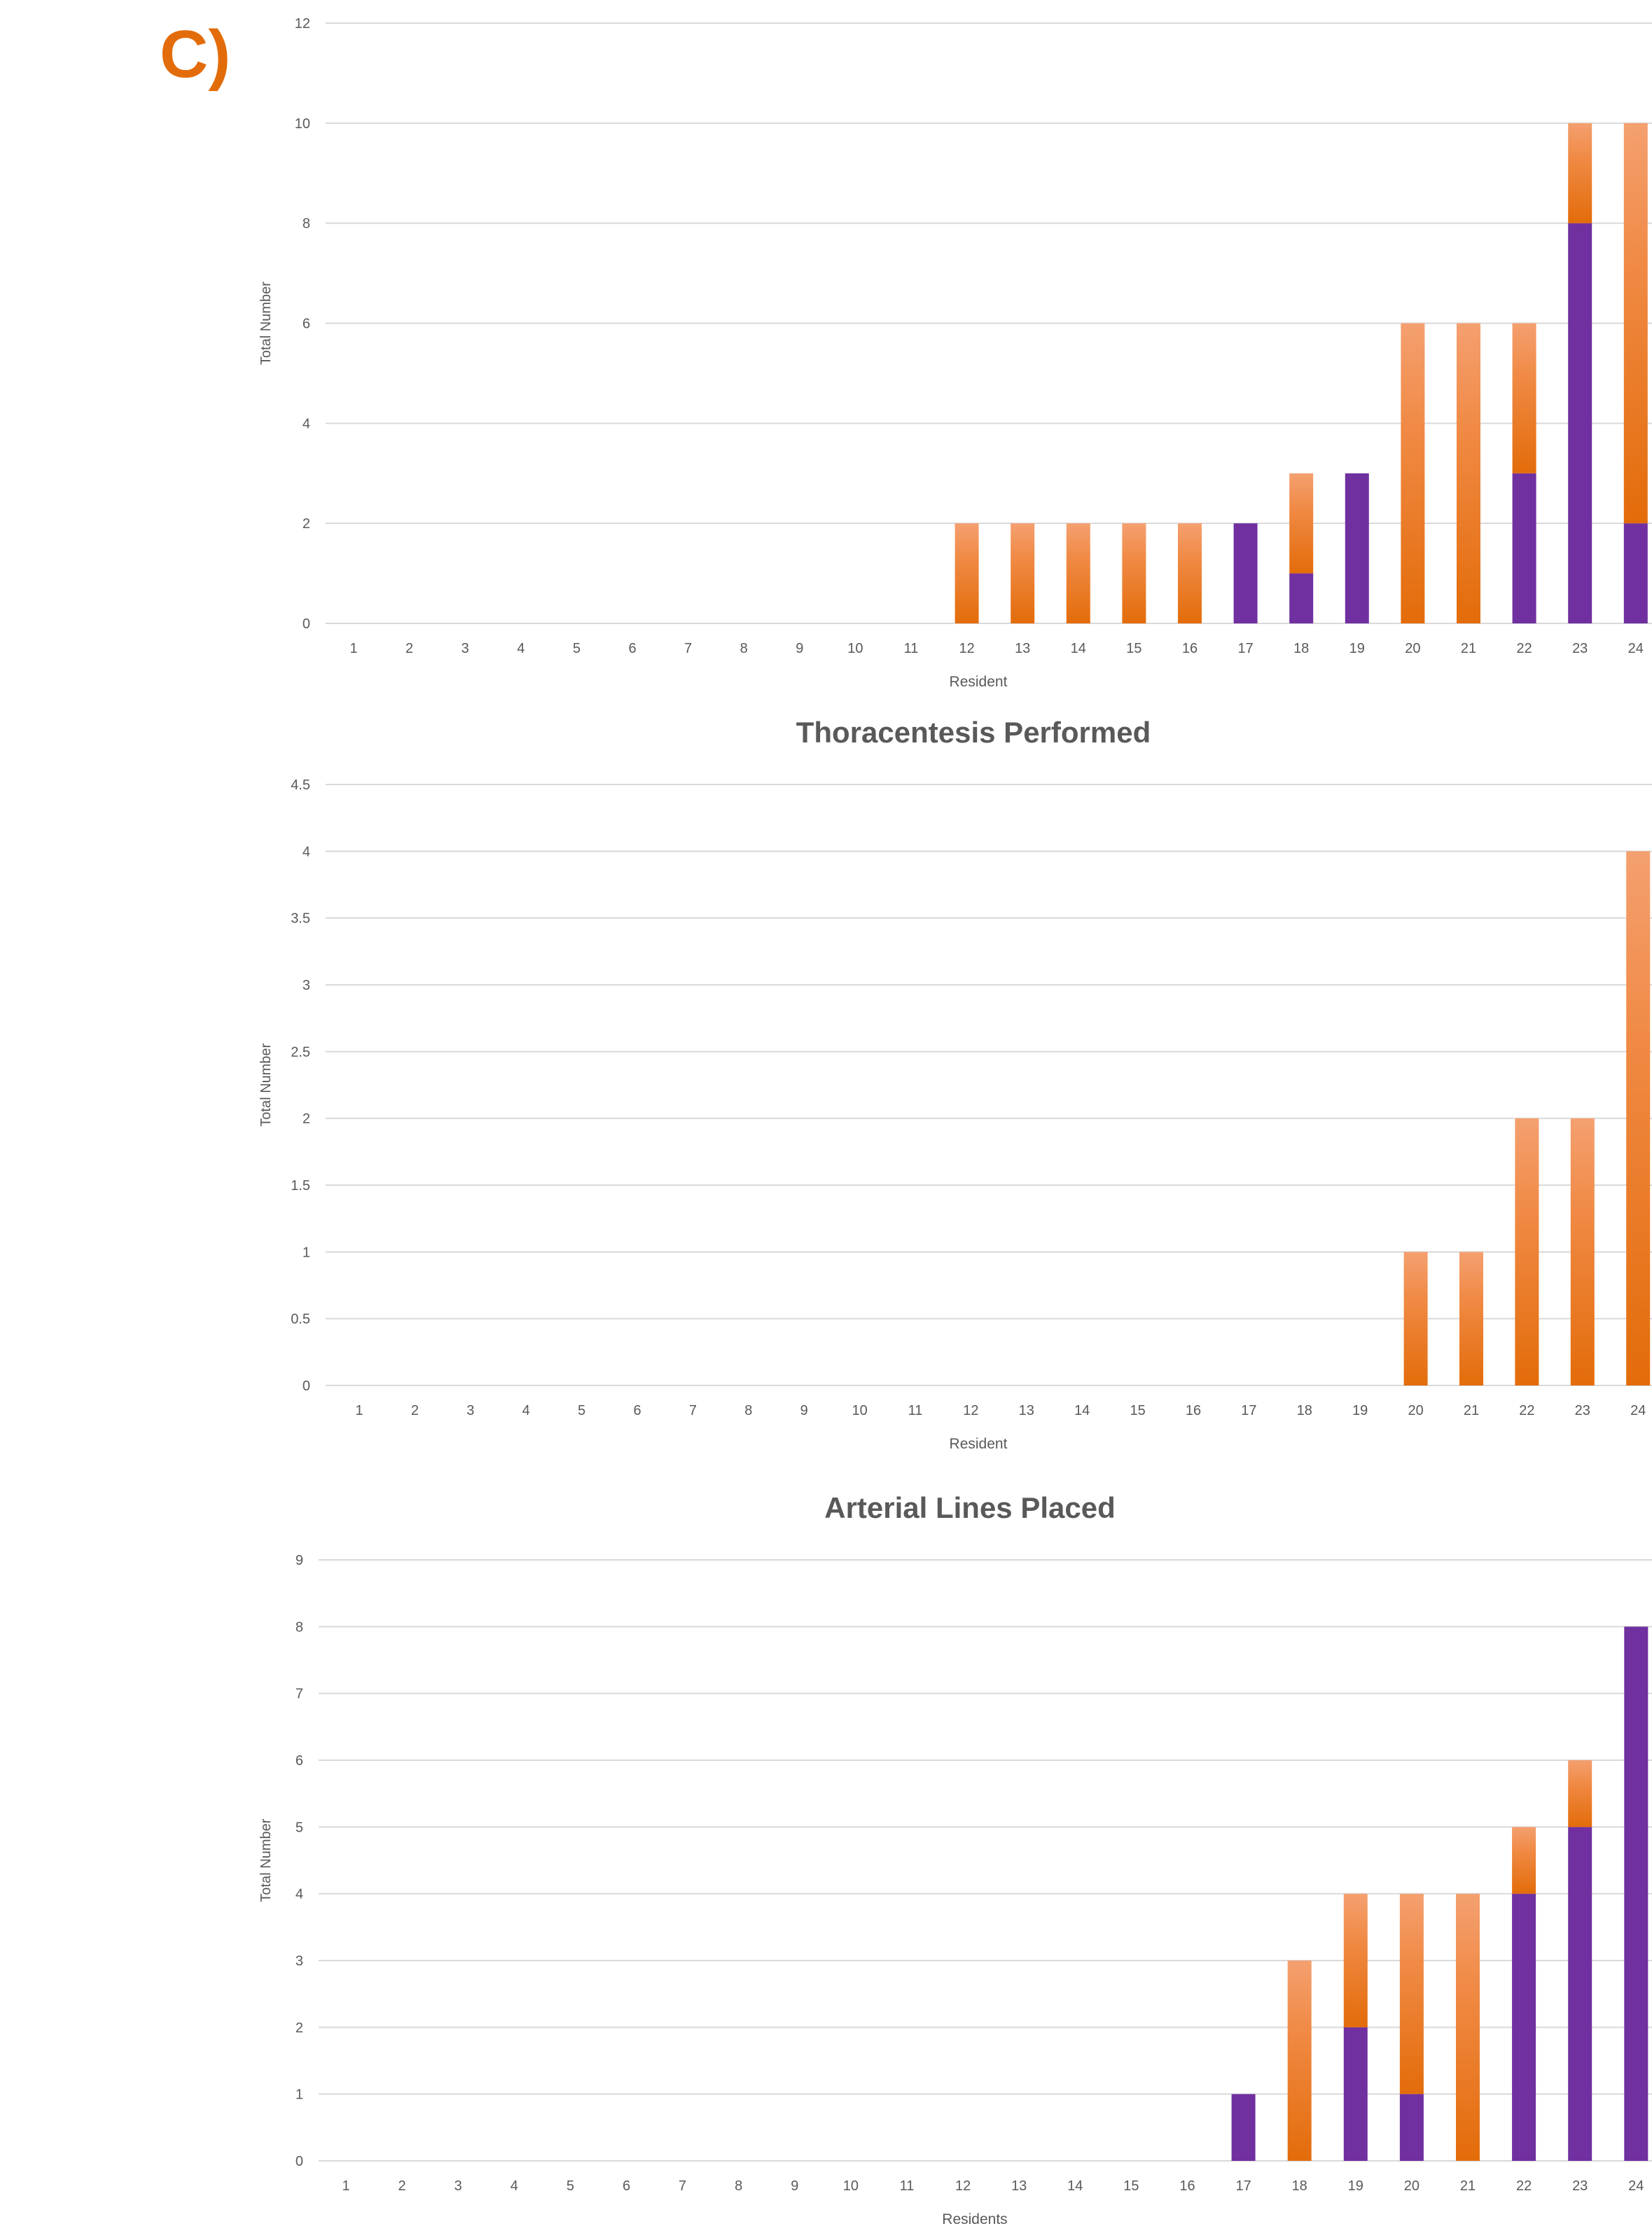 The width and height of the screenshot is (1652, 2226). What do you see at coordinates (1299, 2186) in the screenshot?
I see `x-tick-label: 18` at bounding box center [1299, 2186].